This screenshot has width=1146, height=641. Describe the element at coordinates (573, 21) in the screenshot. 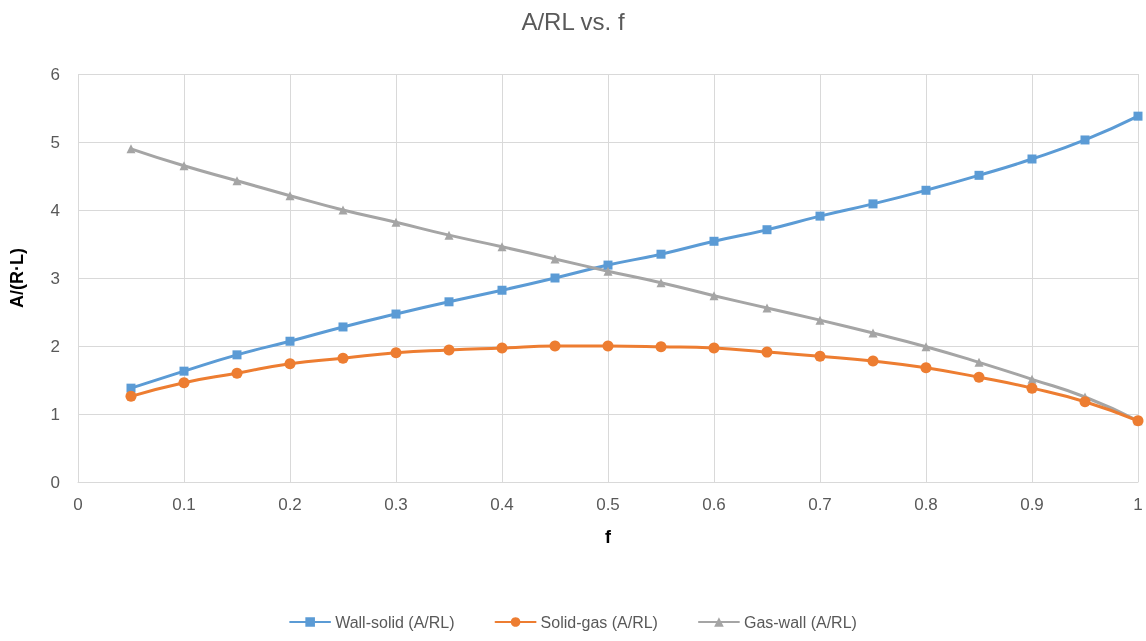

I see `chart-title: A/RL vs. f` at that location.